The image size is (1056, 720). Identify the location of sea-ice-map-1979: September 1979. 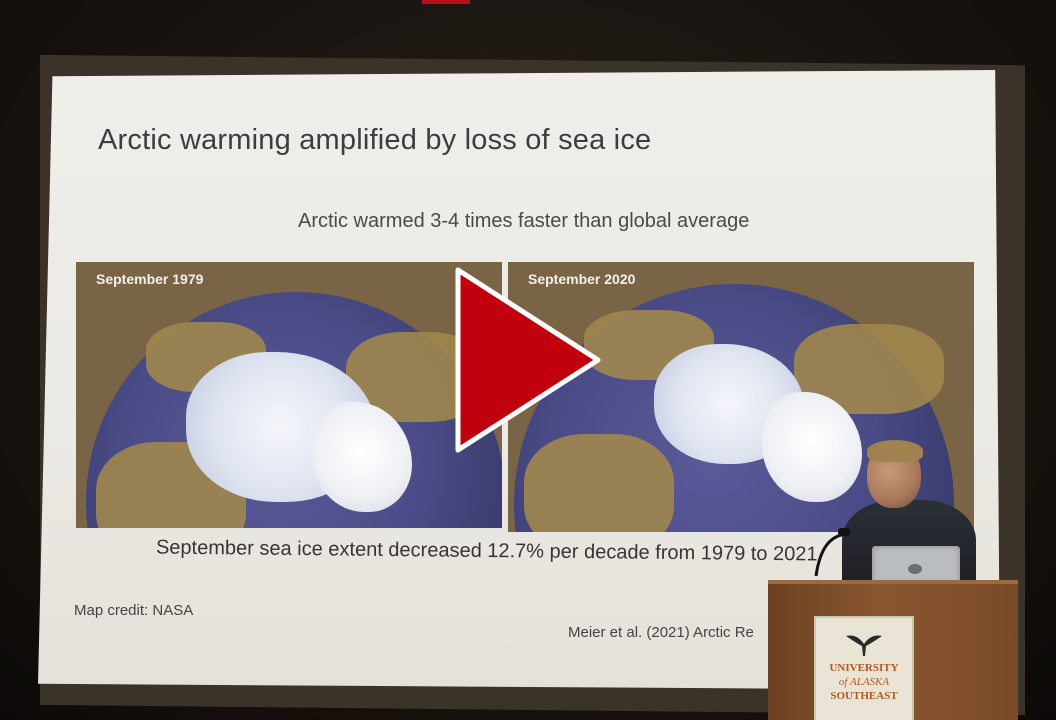
(289, 395).